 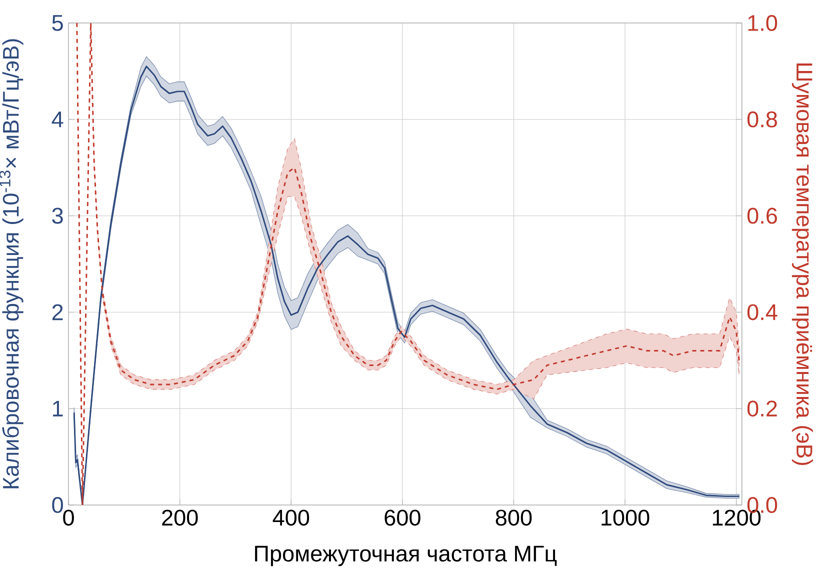 What do you see at coordinates (626, 518) in the screenshot?
I see `x-tick-label: 1000` at bounding box center [626, 518].